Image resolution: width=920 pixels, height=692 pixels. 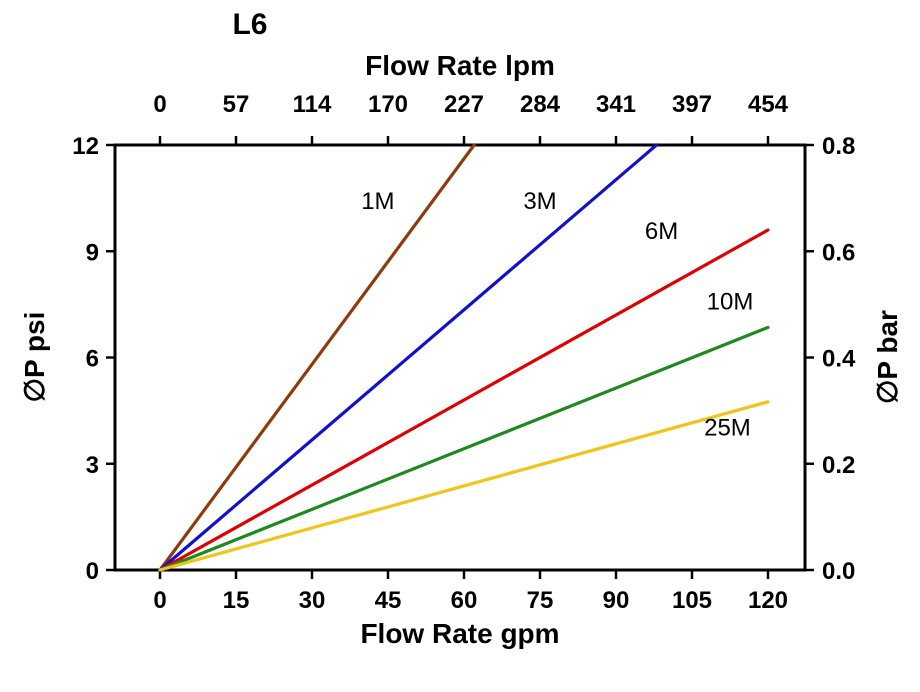 What do you see at coordinates (250, 24) in the screenshot?
I see `chart-title: L6` at bounding box center [250, 24].